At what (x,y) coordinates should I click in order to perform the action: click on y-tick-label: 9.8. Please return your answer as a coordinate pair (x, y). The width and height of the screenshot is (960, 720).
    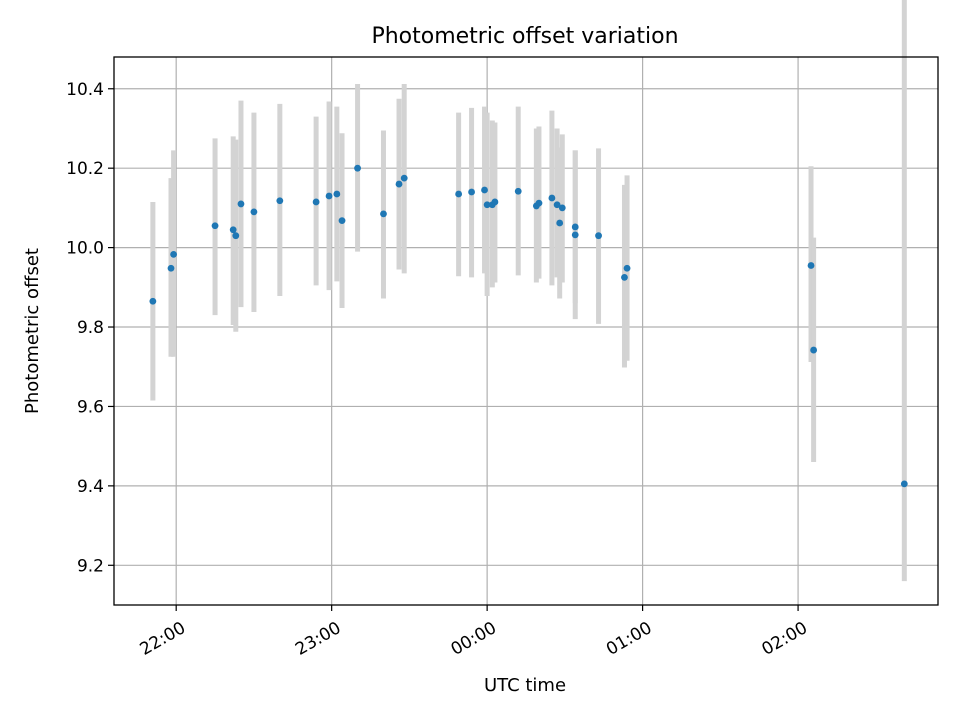
    Looking at the image, I should click on (90, 328).